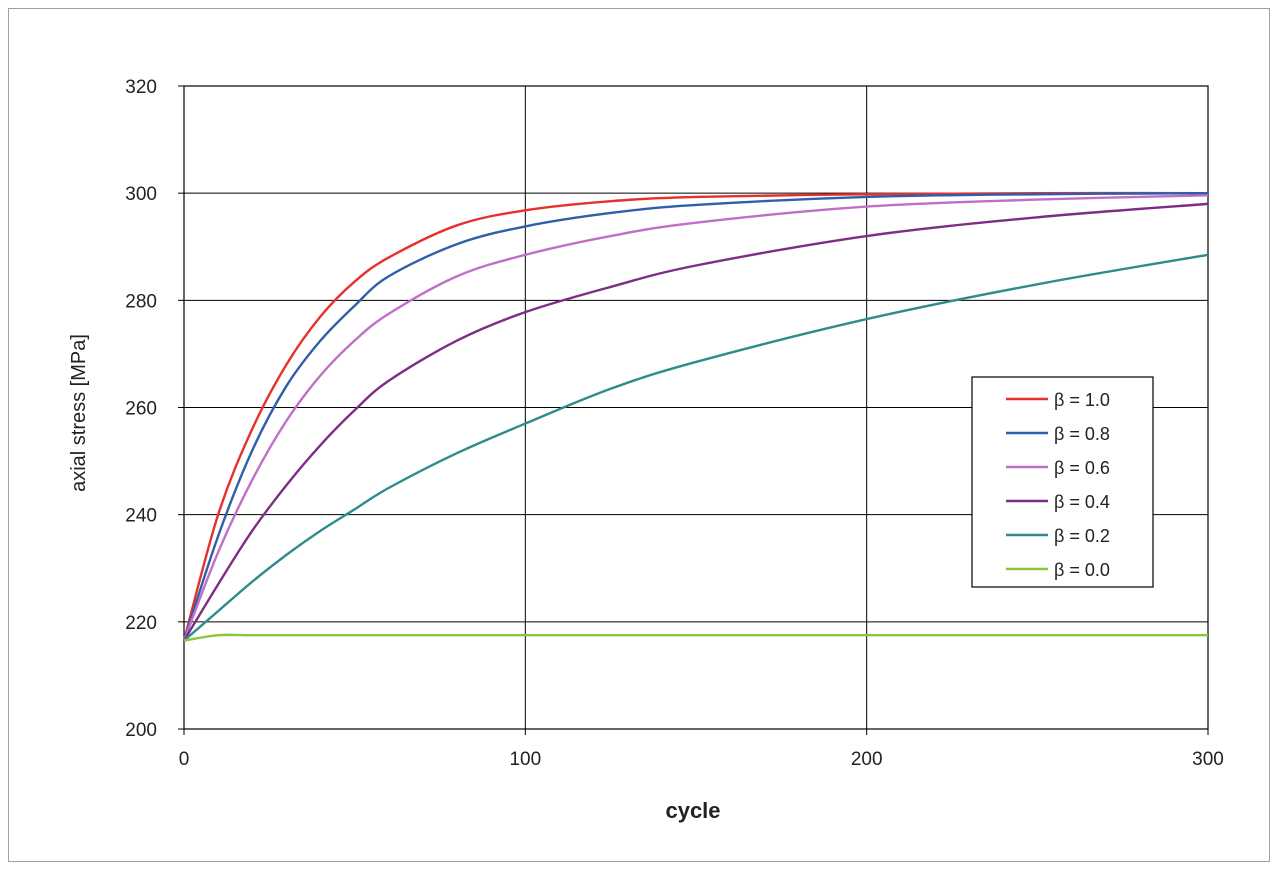 The width and height of the screenshot is (1280, 876). I want to click on y-axis-ticks: 200 220 240 260 280 300 320, so click(154, 409).